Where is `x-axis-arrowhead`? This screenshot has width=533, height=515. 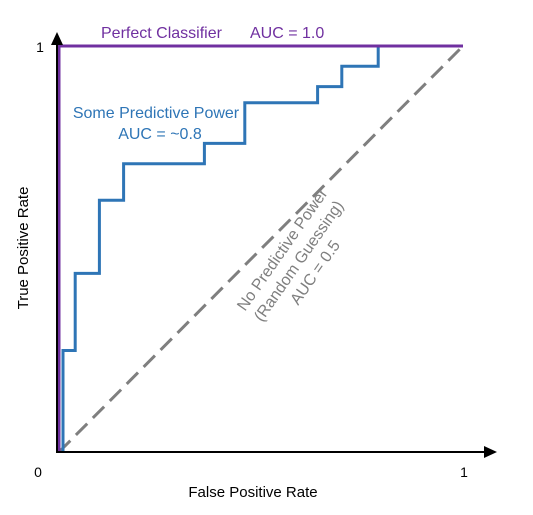 x-axis-arrowhead is located at coordinates (490, 452).